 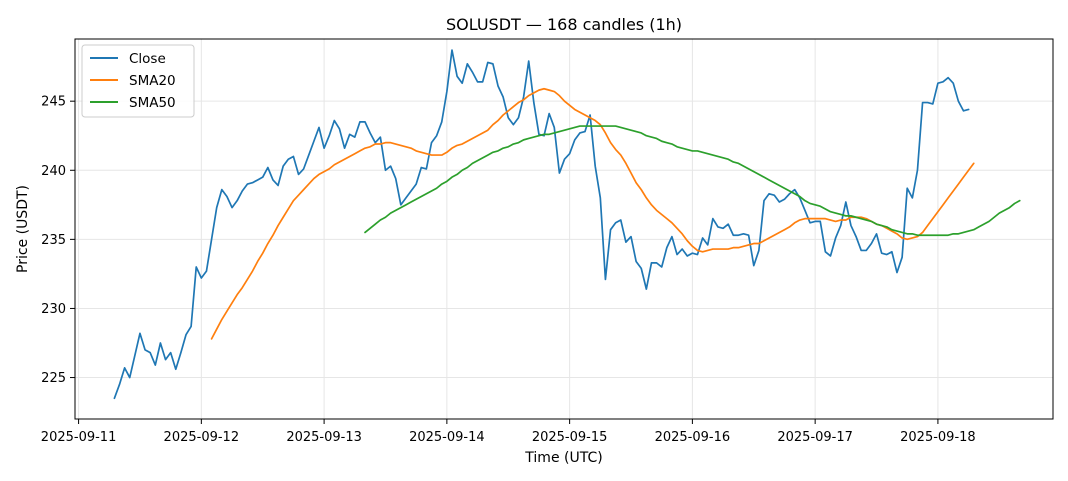 What do you see at coordinates (447, 437) in the screenshot?
I see `x-tick-label: 2025-09-14` at bounding box center [447, 437].